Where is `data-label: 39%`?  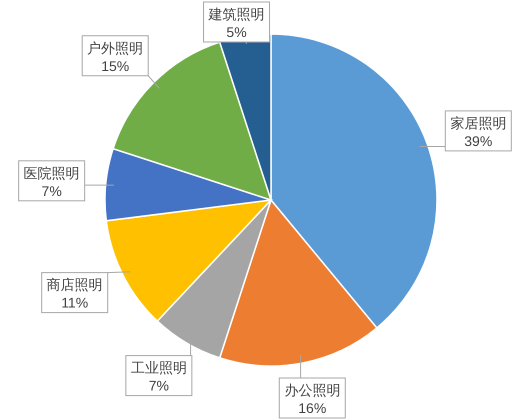
data-label: 39% is located at coordinates (478, 140).